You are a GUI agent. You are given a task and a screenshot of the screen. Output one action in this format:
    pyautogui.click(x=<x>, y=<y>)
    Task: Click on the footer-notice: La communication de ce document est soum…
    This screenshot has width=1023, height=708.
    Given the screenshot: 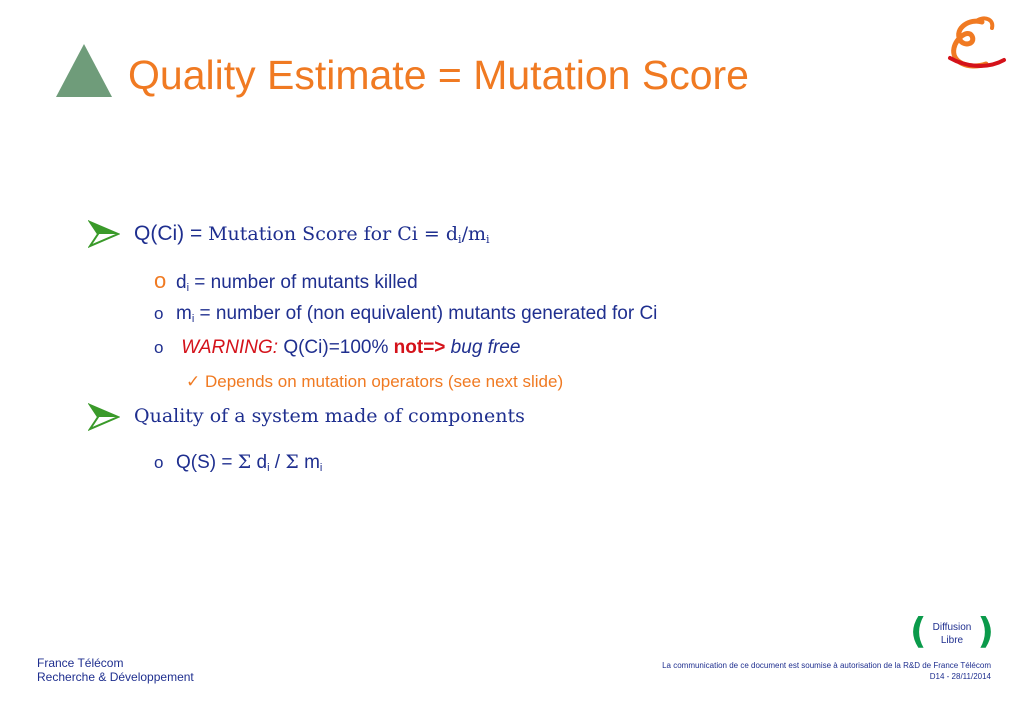 What is the action you would take?
    pyautogui.click(x=826, y=671)
    